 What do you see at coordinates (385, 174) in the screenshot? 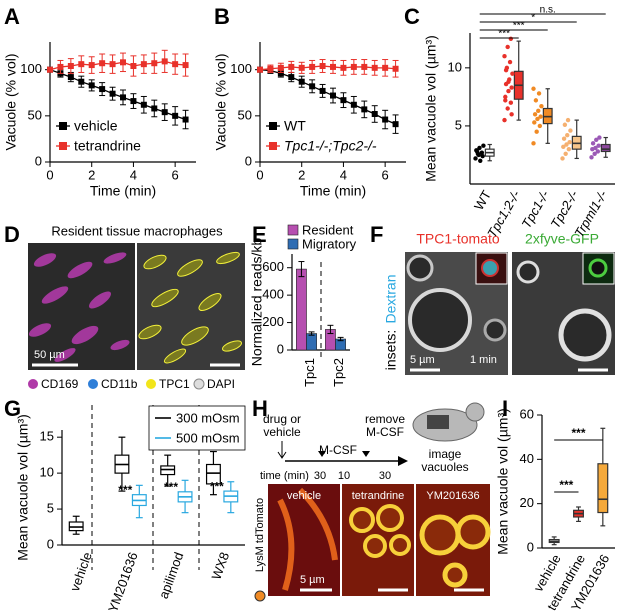
I see `x-tick-label: 6` at bounding box center [385, 174].